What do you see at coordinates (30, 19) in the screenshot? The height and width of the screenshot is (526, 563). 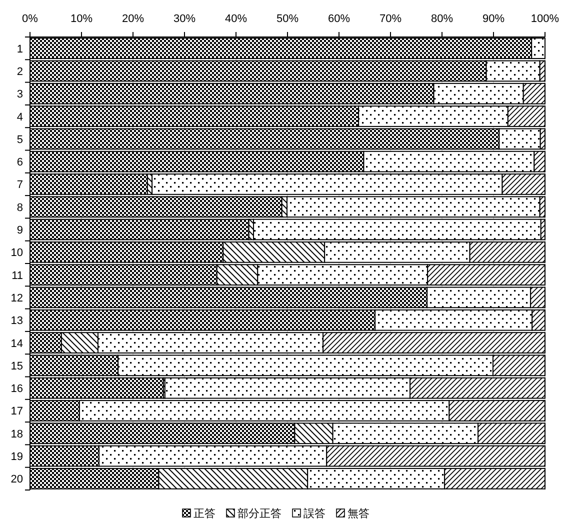 I see `x-tick-label: 0%` at bounding box center [30, 19].